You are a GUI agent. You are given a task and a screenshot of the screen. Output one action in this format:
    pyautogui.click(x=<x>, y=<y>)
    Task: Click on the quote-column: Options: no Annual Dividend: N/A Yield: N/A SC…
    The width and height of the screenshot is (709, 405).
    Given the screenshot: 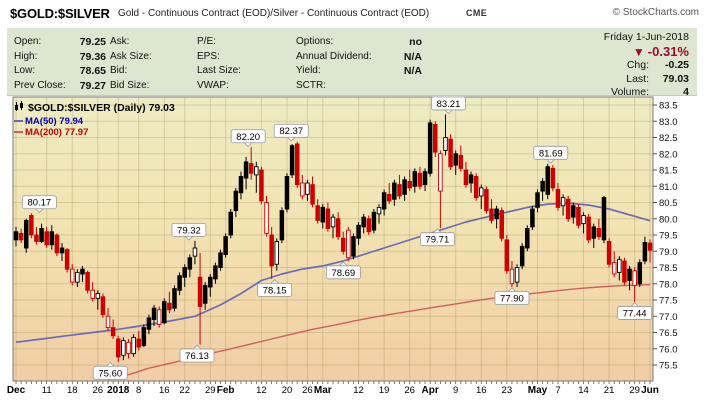 What is the action you would take?
    pyautogui.click(x=359, y=64)
    